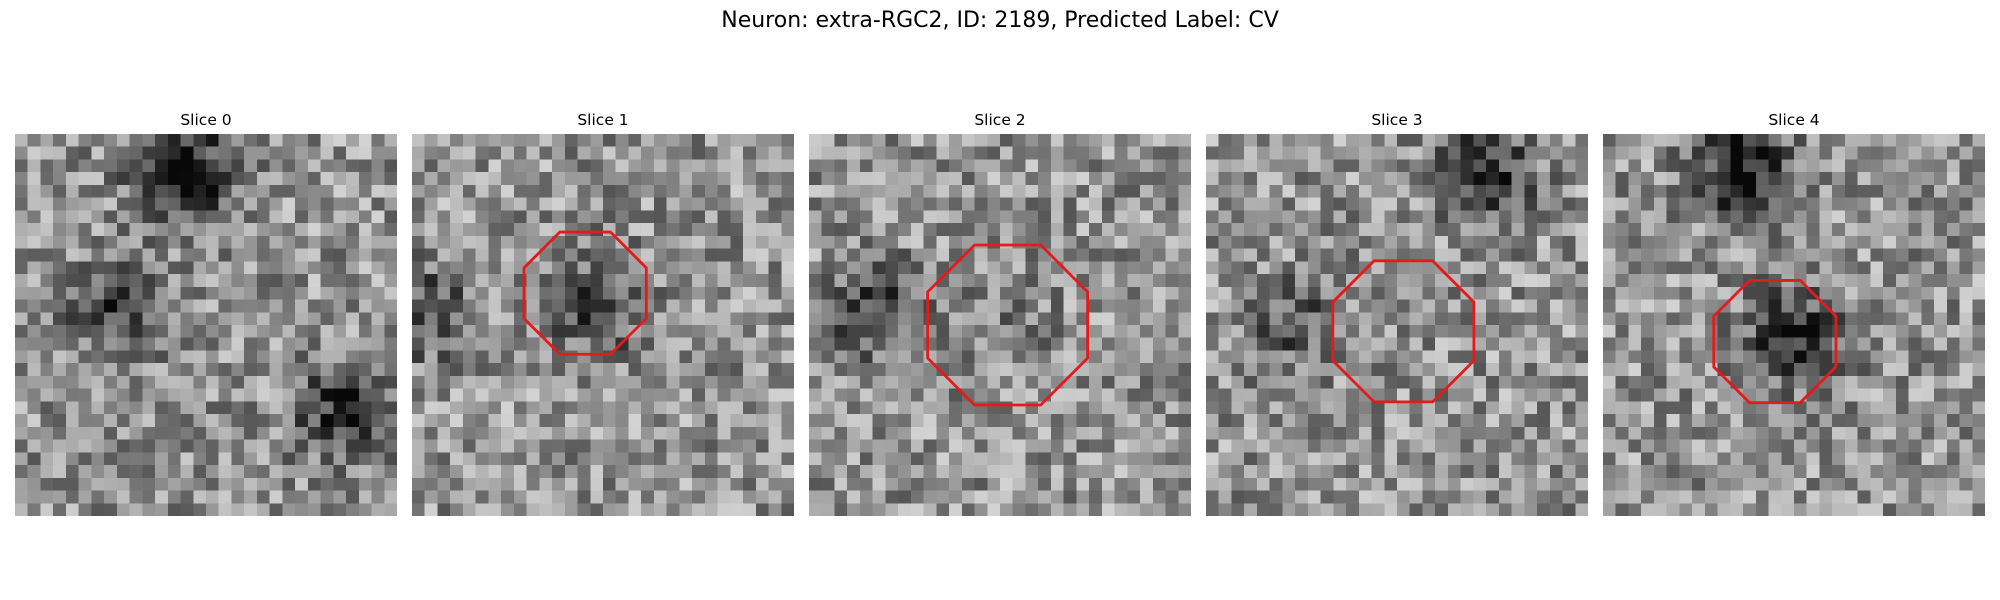  What do you see at coordinates (1397, 120) in the screenshot?
I see `slice-title: Slice 3` at bounding box center [1397, 120].